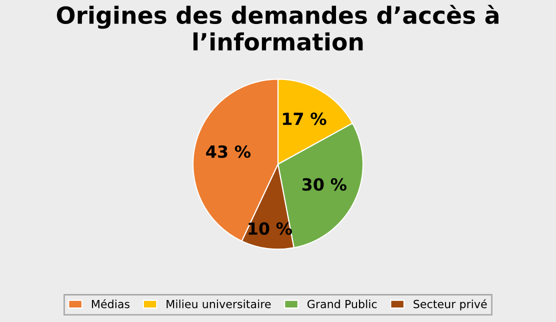 The width and height of the screenshot is (556, 322). What do you see at coordinates (111, 303) in the screenshot?
I see `legend-label: Médias` at bounding box center [111, 303].